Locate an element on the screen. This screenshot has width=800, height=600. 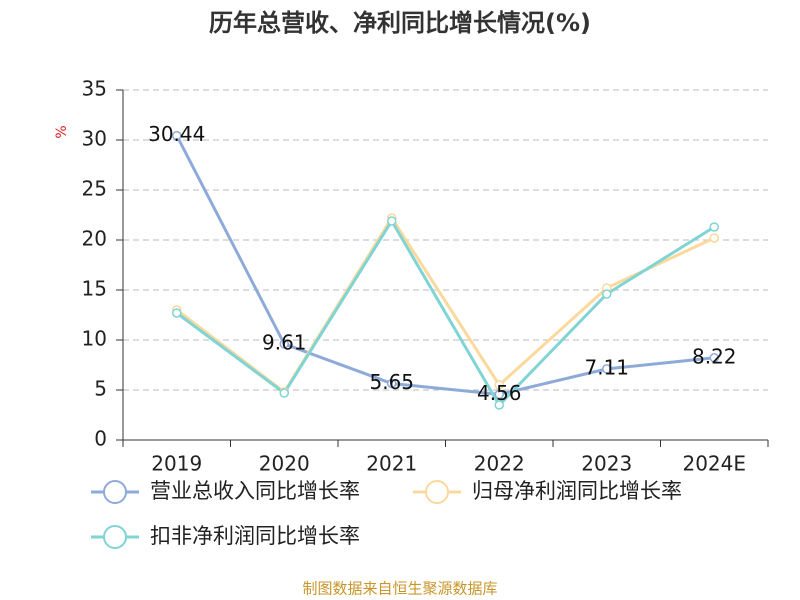
x-tick-label: 2020 is located at coordinates (284, 464).